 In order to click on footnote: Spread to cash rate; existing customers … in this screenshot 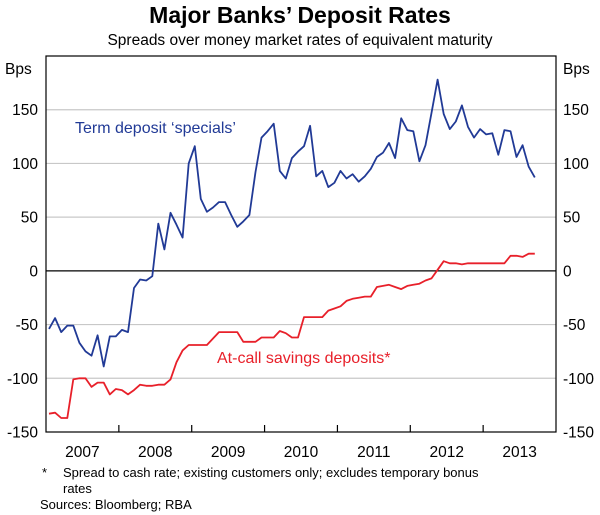, I will do `click(271, 472)`.